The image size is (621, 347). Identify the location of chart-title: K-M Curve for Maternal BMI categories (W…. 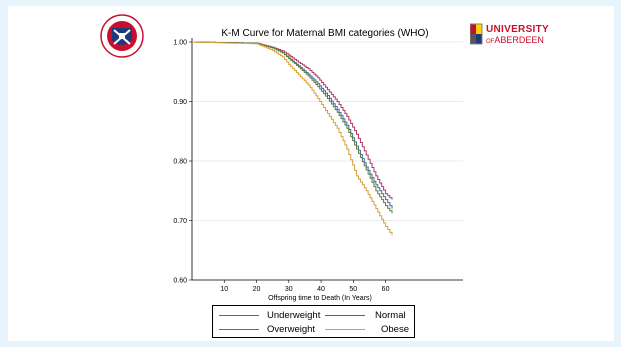
(324, 33).